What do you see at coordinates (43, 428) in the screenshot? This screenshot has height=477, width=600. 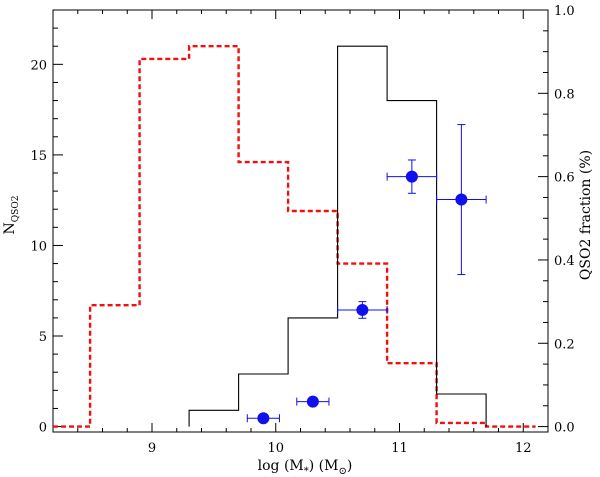 I see `y-left-tick-label: 0` at bounding box center [43, 428].